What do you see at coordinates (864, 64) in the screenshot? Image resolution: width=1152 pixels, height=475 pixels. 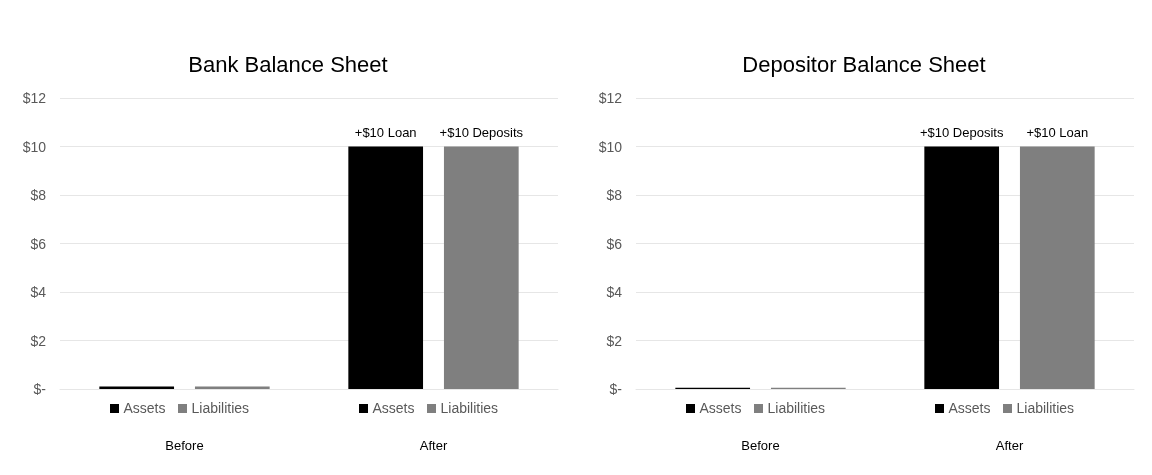 I see `chart-title: Depositor Balance Sheet` at bounding box center [864, 64].